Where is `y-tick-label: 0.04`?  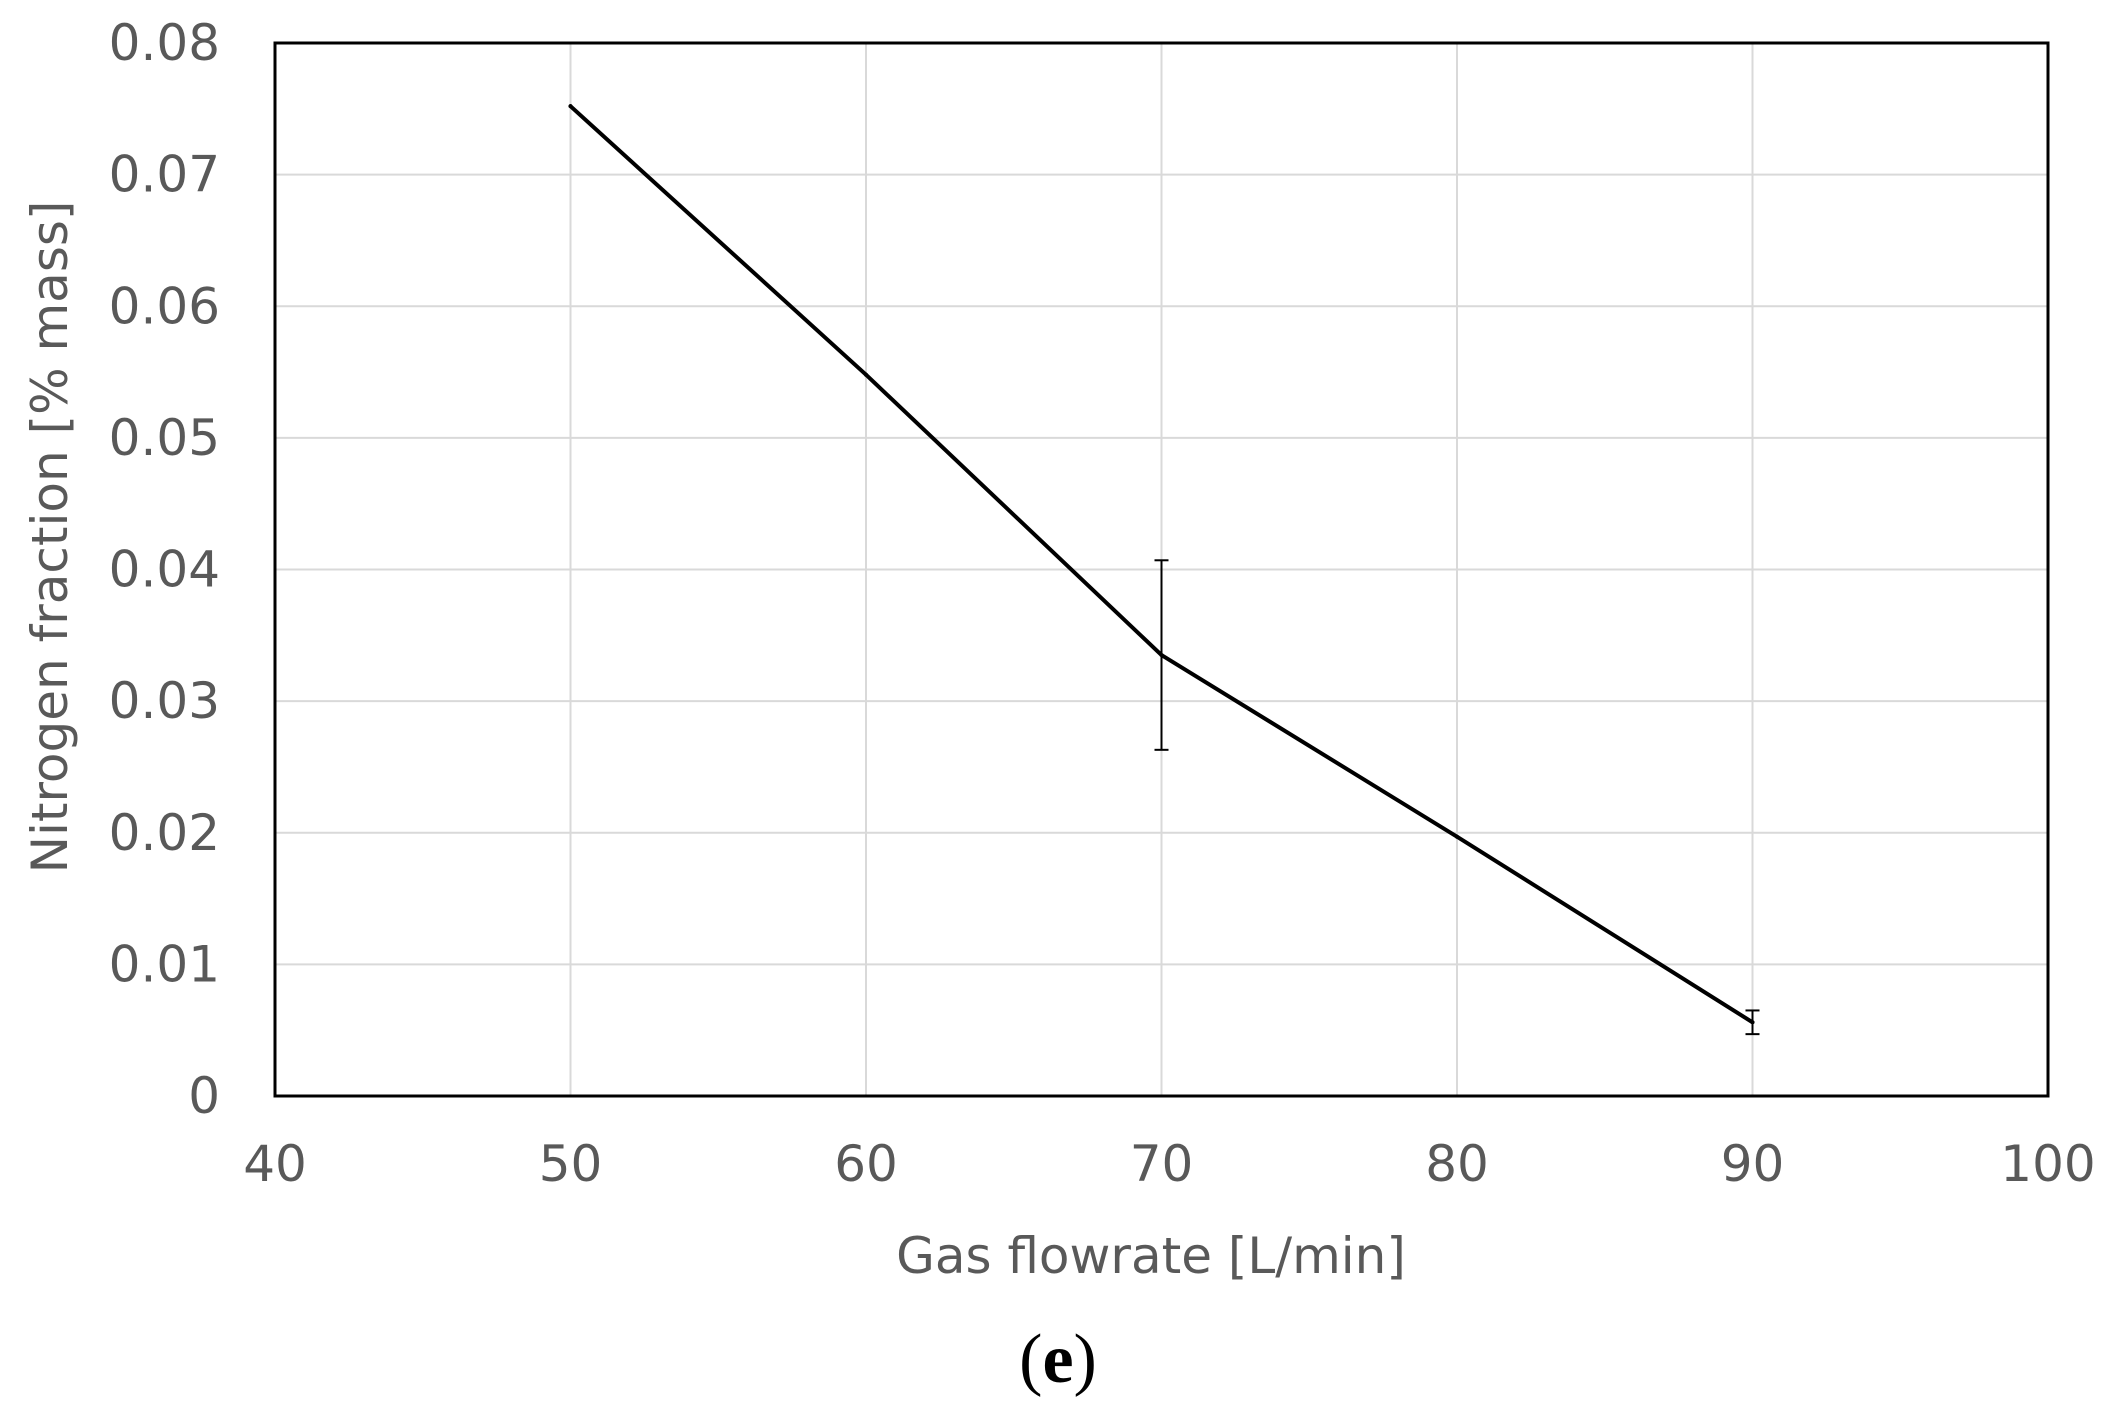
y-tick-label: 0.04 is located at coordinates (164, 570).